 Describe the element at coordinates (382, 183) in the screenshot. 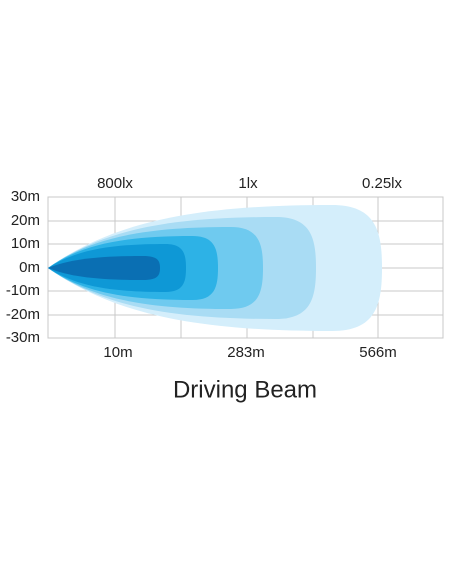

I see `top-label: 0.25lx` at that location.